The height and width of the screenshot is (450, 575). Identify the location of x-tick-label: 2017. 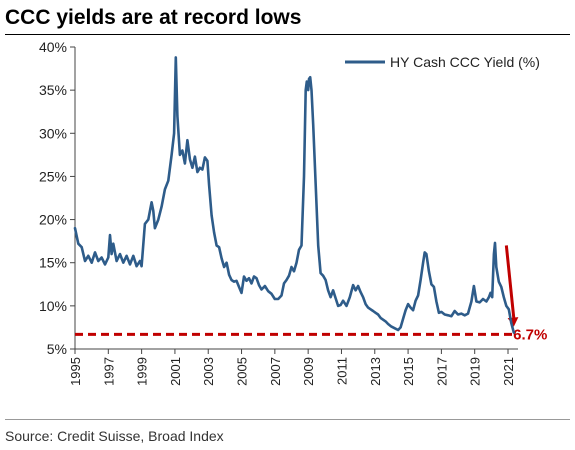
(441, 371).